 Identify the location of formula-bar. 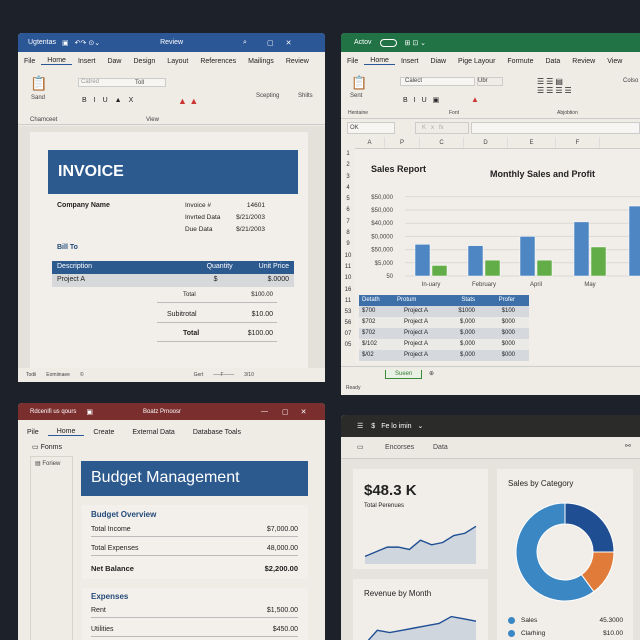
(555, 128).